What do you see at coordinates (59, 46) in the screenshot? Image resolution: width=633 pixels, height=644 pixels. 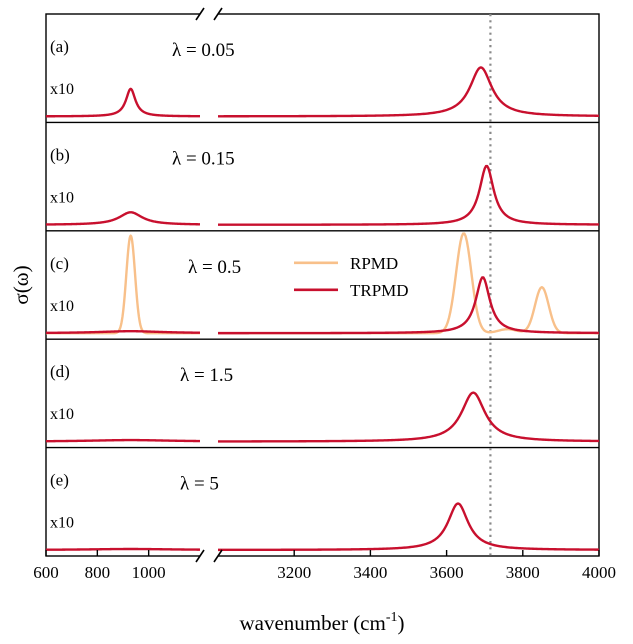 I see `panel-tag: (a)` at bounding box center [59, 46].